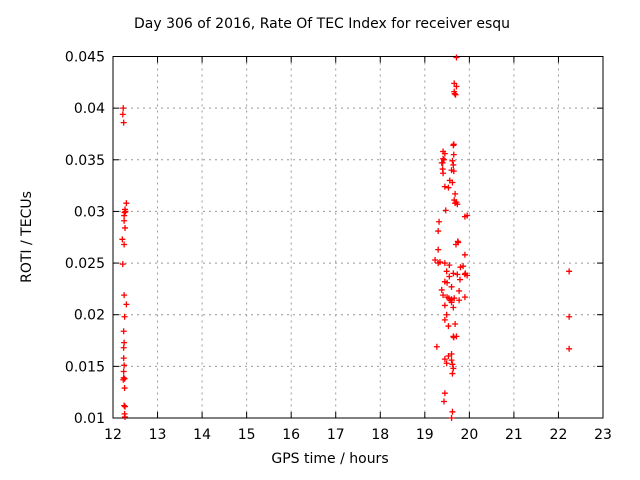 This screenshot has width=640, height=480. Describe the element at coordinates (85, 239) in the screenshot. I see `y-tick-labels: 0.01 0.015 0.02 0.025 0.03 0.035 0.04 0.045` at that location.